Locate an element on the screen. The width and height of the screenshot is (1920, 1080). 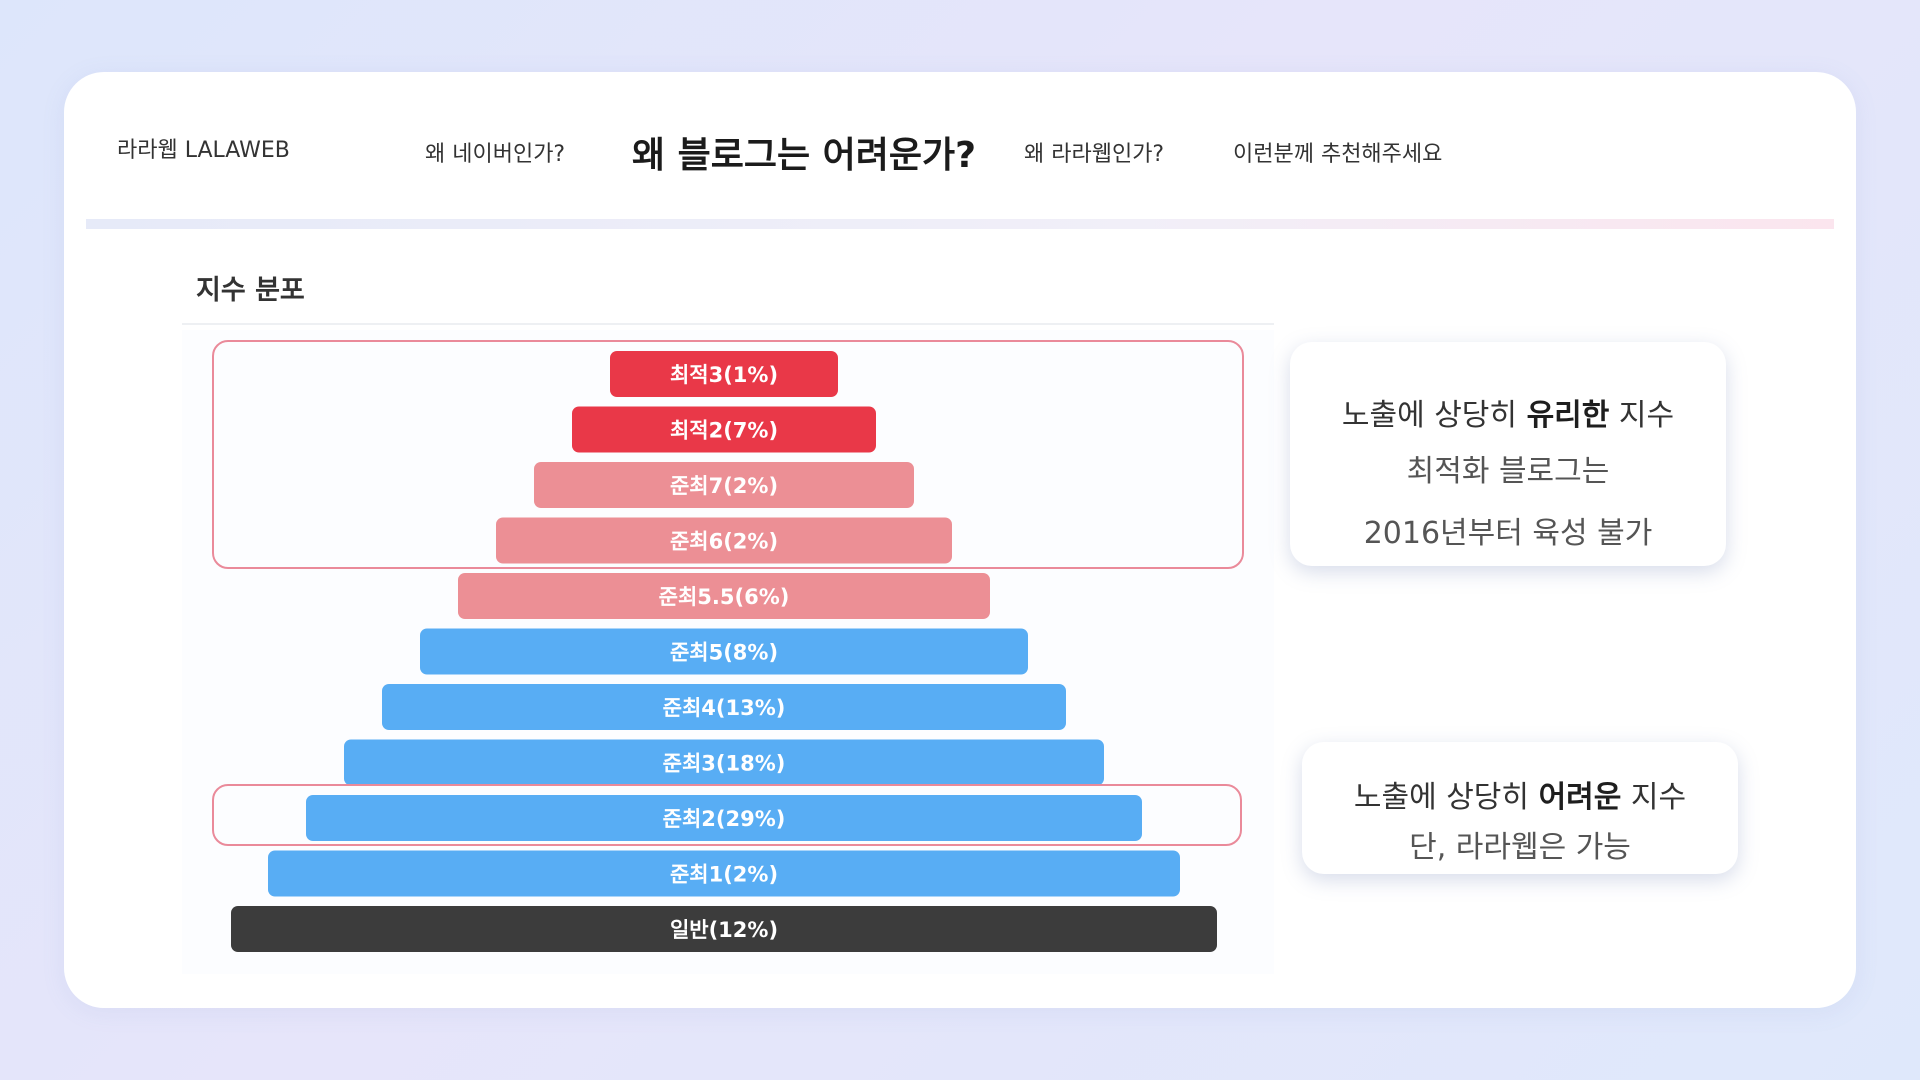
highlight-box-jun2 is located at coordinates (727, 815).